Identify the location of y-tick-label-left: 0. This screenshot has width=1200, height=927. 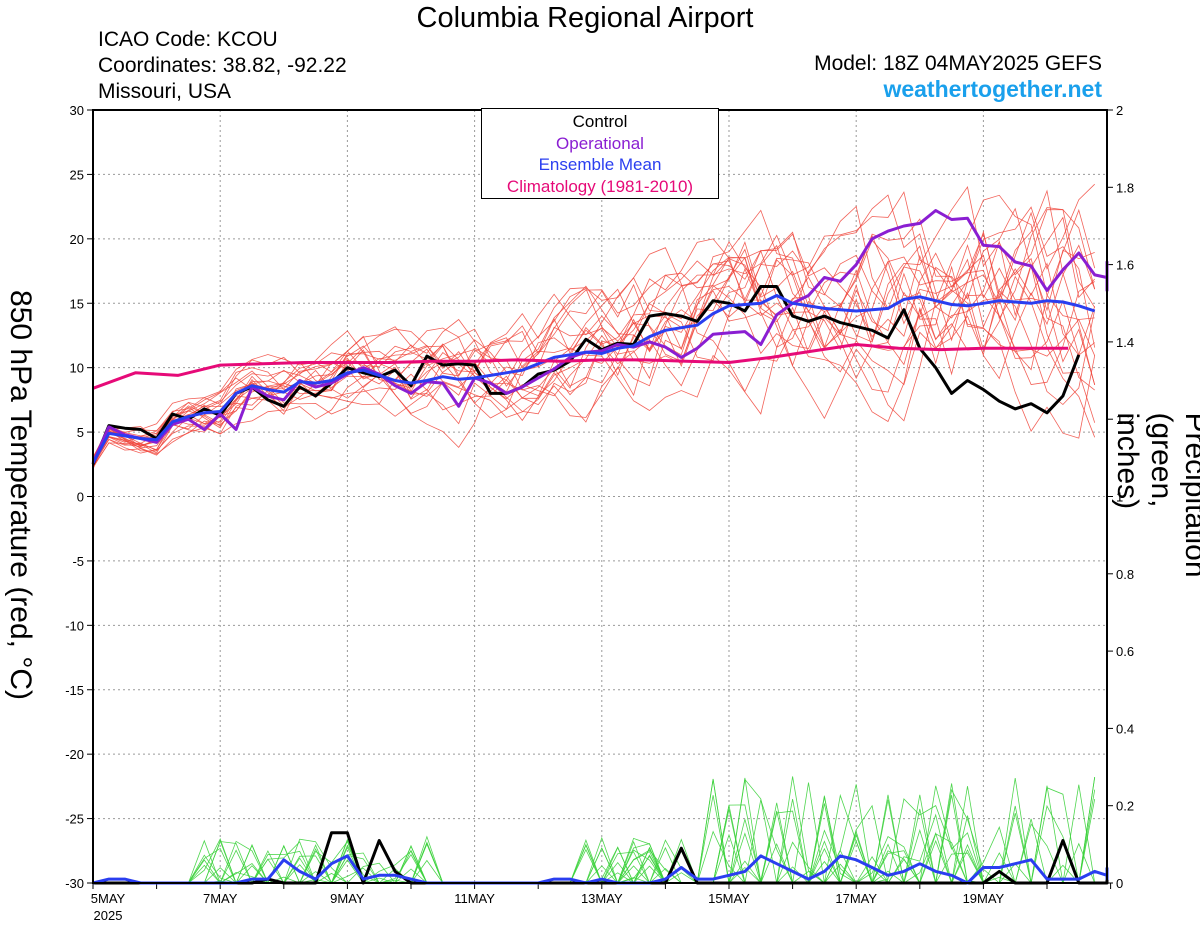
(80, 497).